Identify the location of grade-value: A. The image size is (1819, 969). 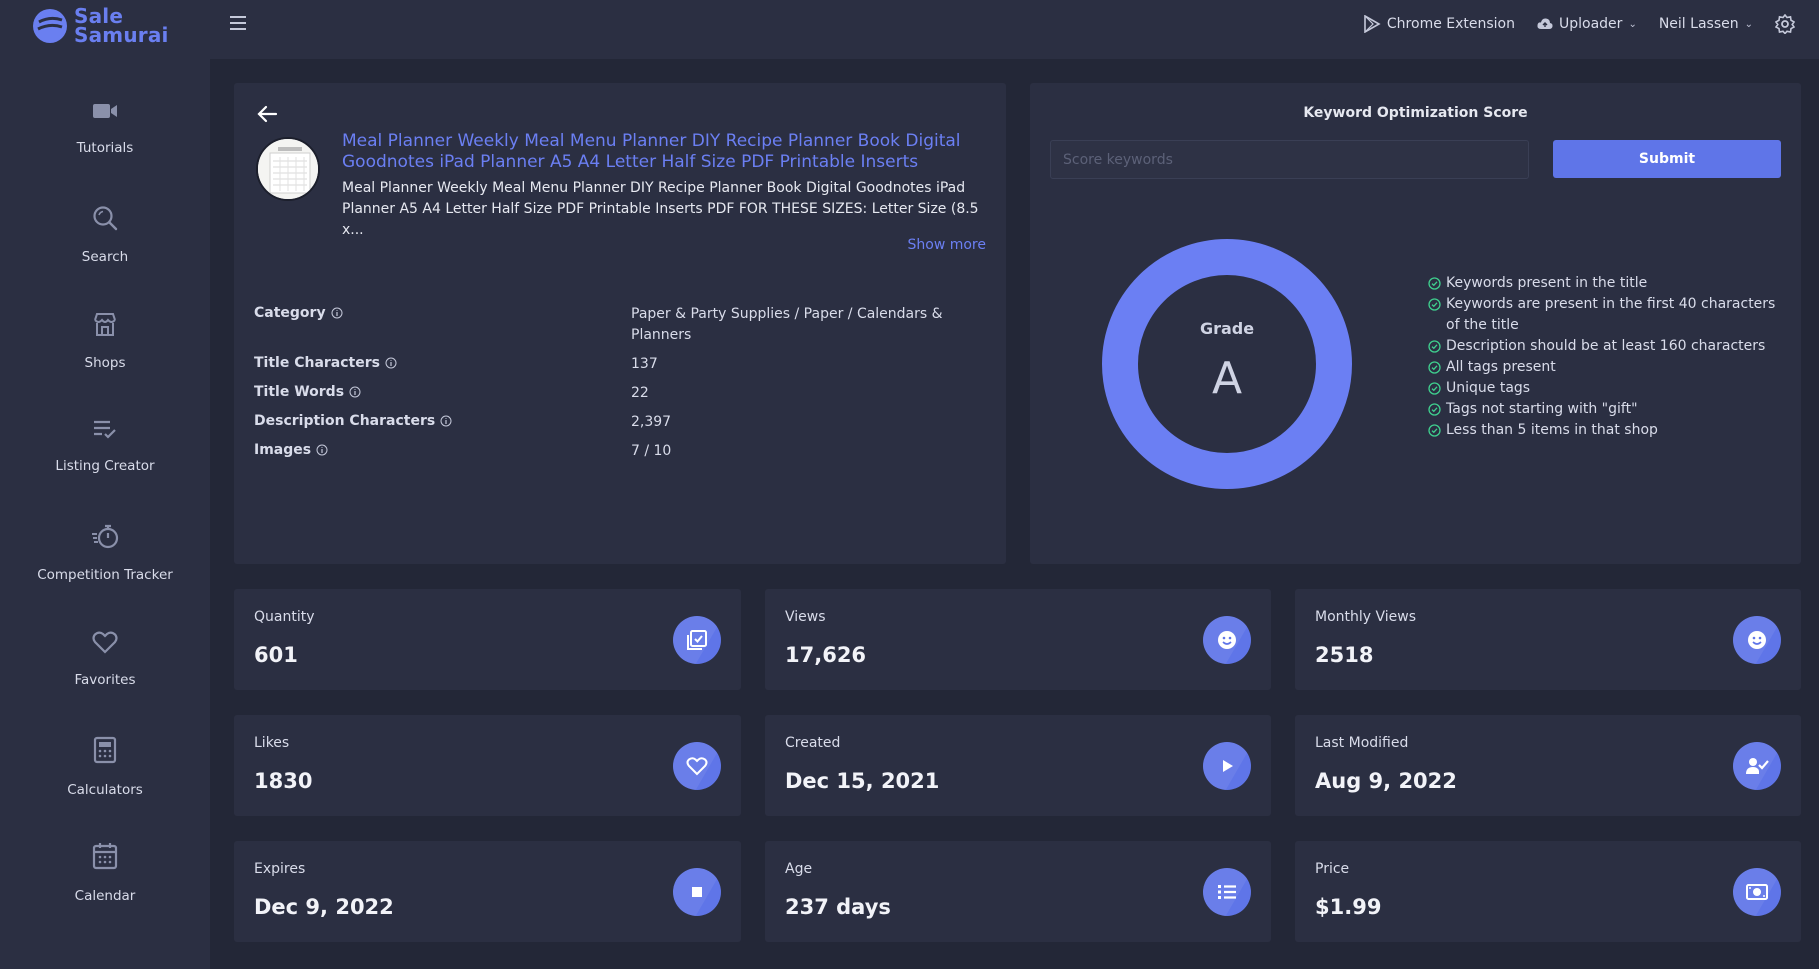
(1227, 378).